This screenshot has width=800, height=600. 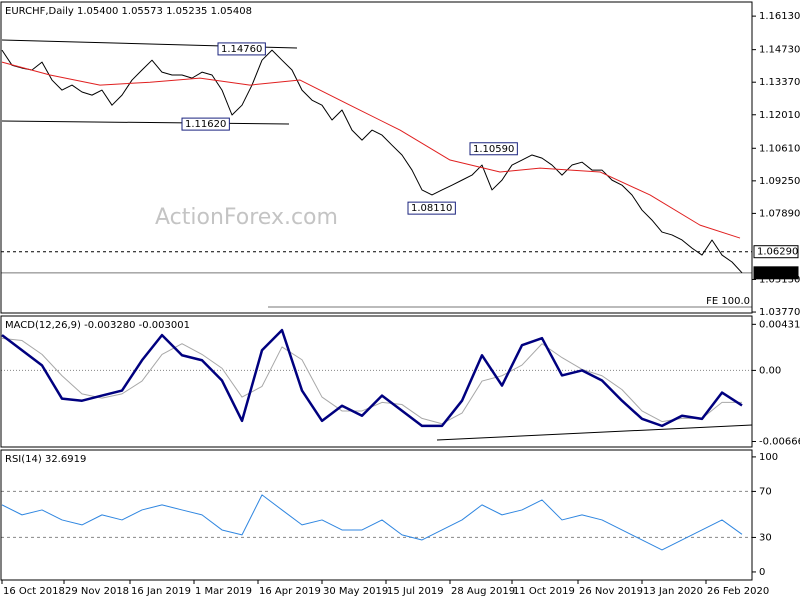 What do you see at coordinates (355, 591) in the screenshot?
I see `x-tick-label: 30 May 2019` at bounding box center [355, 591].